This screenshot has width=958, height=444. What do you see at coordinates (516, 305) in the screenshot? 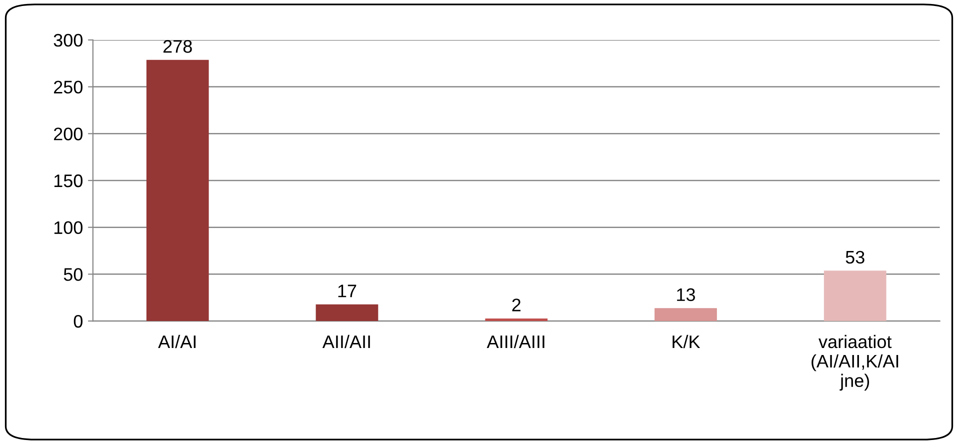
I see `data-label: 2` at bounding box center [516, 305].